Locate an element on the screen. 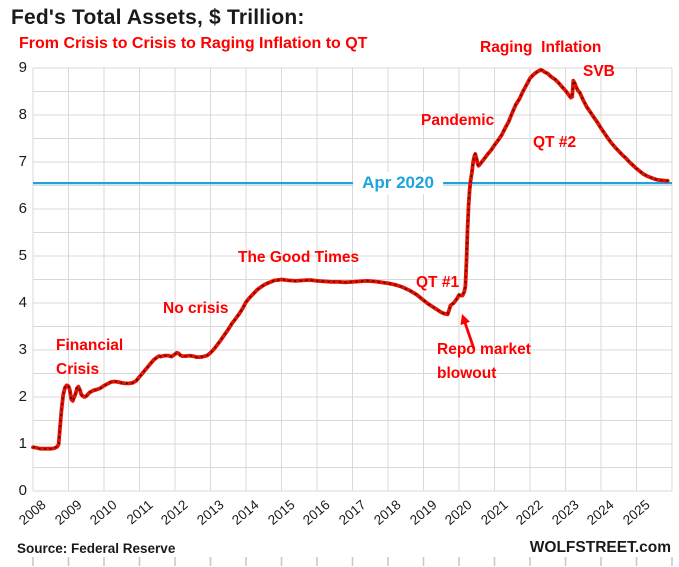  reference-line-label: Apr 2020 is located at coordinates (398, 183).